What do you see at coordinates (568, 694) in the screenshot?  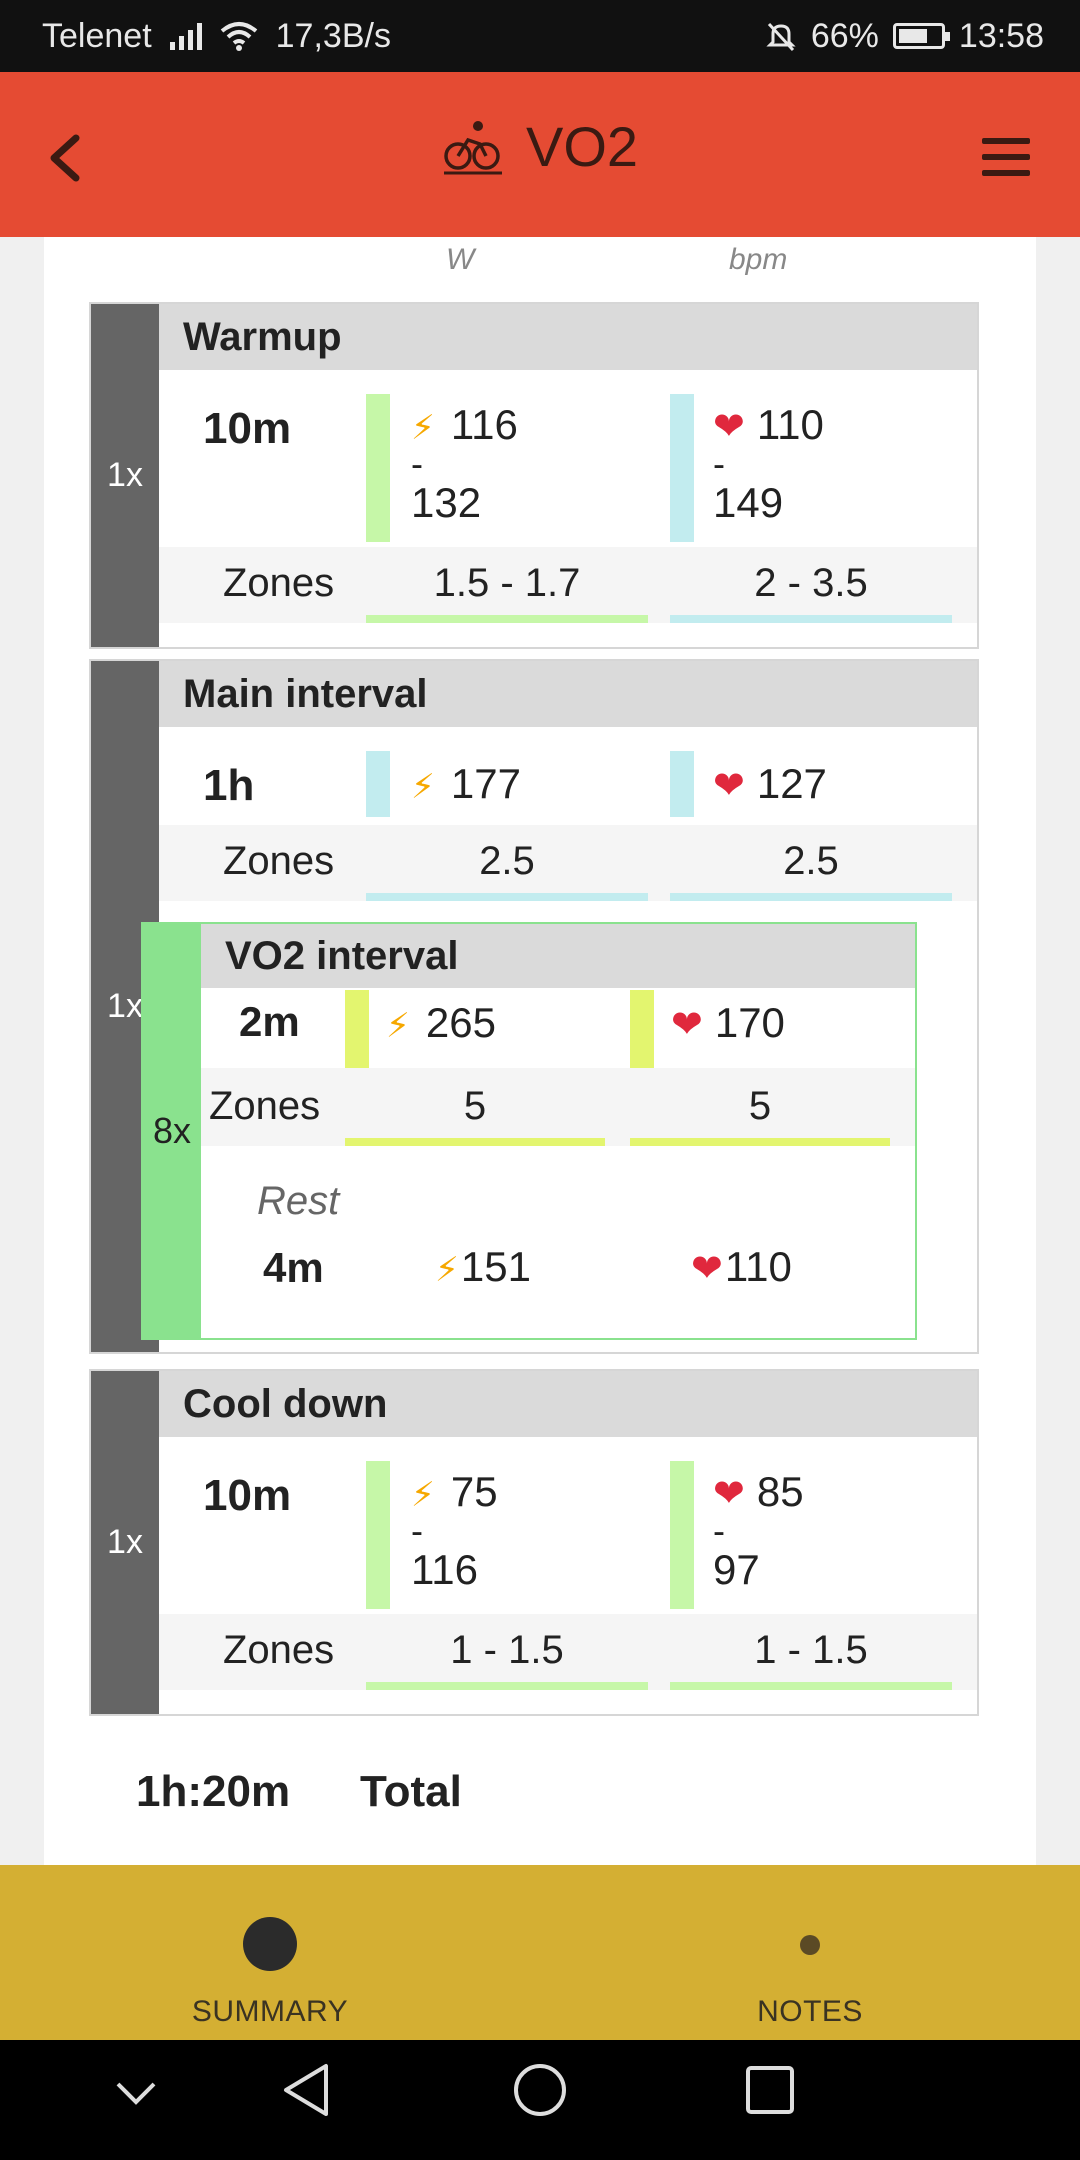 I see `block-title: Main interval` at bounding box center [568, 694].